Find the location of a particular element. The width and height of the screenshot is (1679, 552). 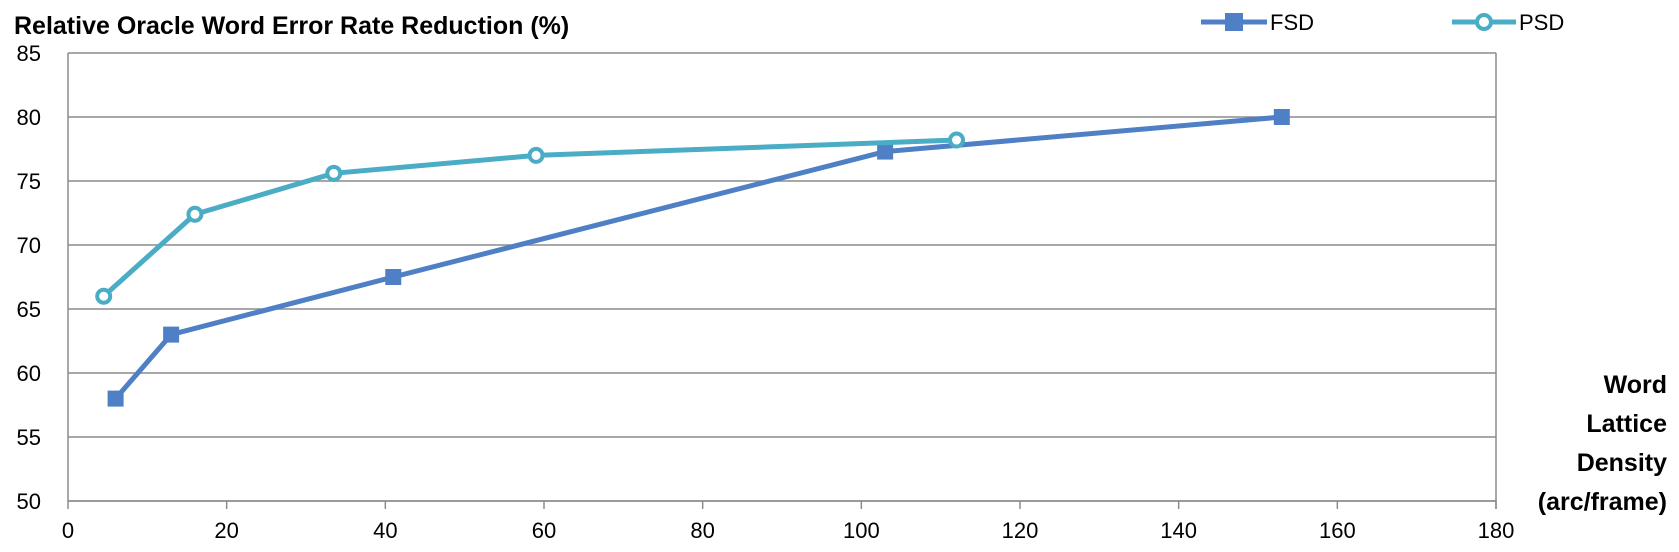

x-tick-label: 140 is located at coordinates (1178, 530).